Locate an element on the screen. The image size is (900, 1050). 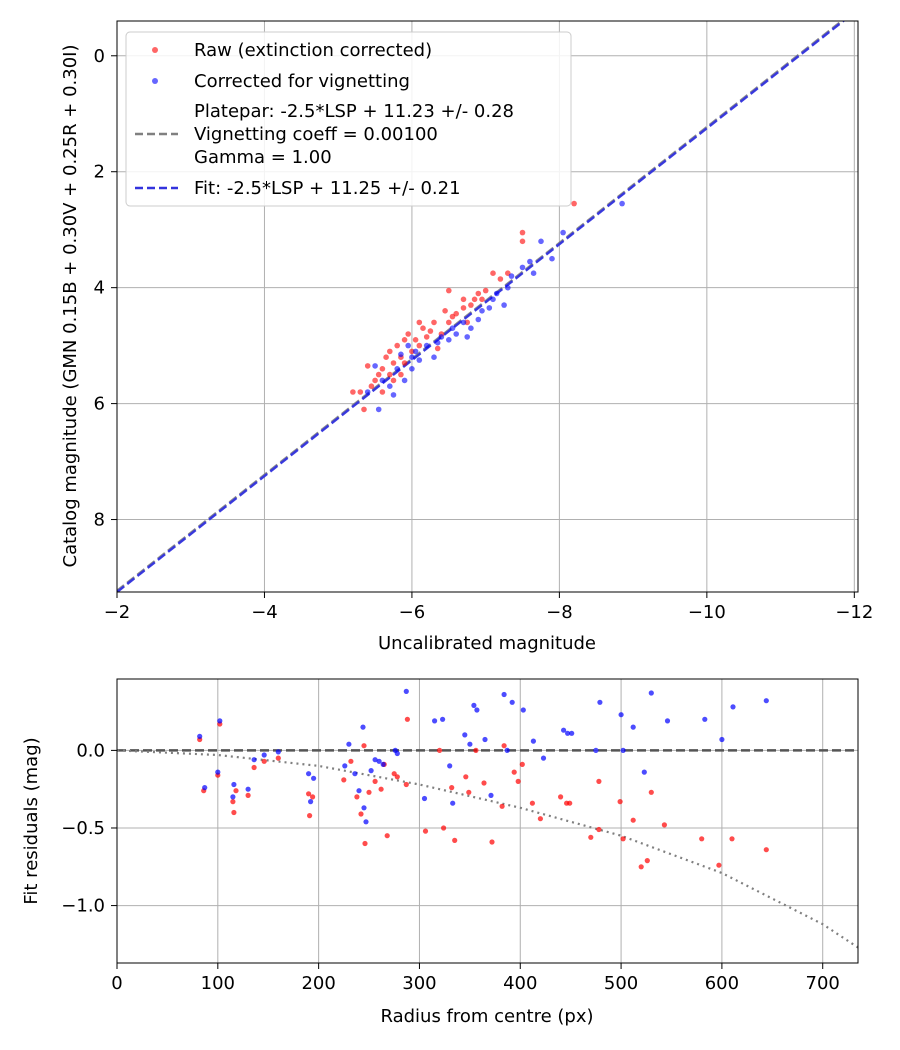
legend-corrected-marker is located at coordinates (155, 81).